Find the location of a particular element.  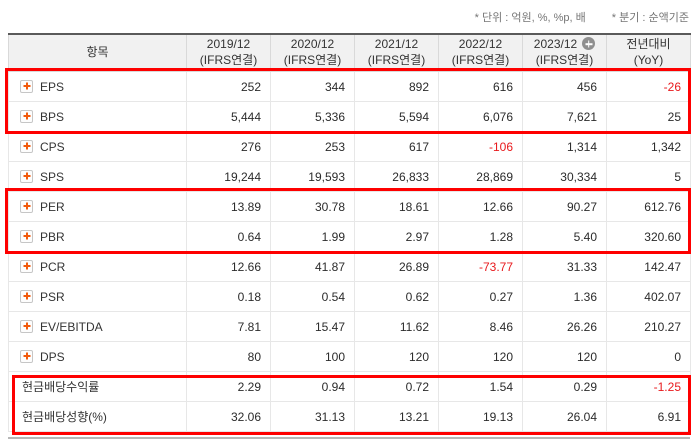

table-row-EV-EBITDA: EV/EBITDA 7.81 15.47 11.62 8.46 26.26 210.27 is located at coordinates (349, 326).